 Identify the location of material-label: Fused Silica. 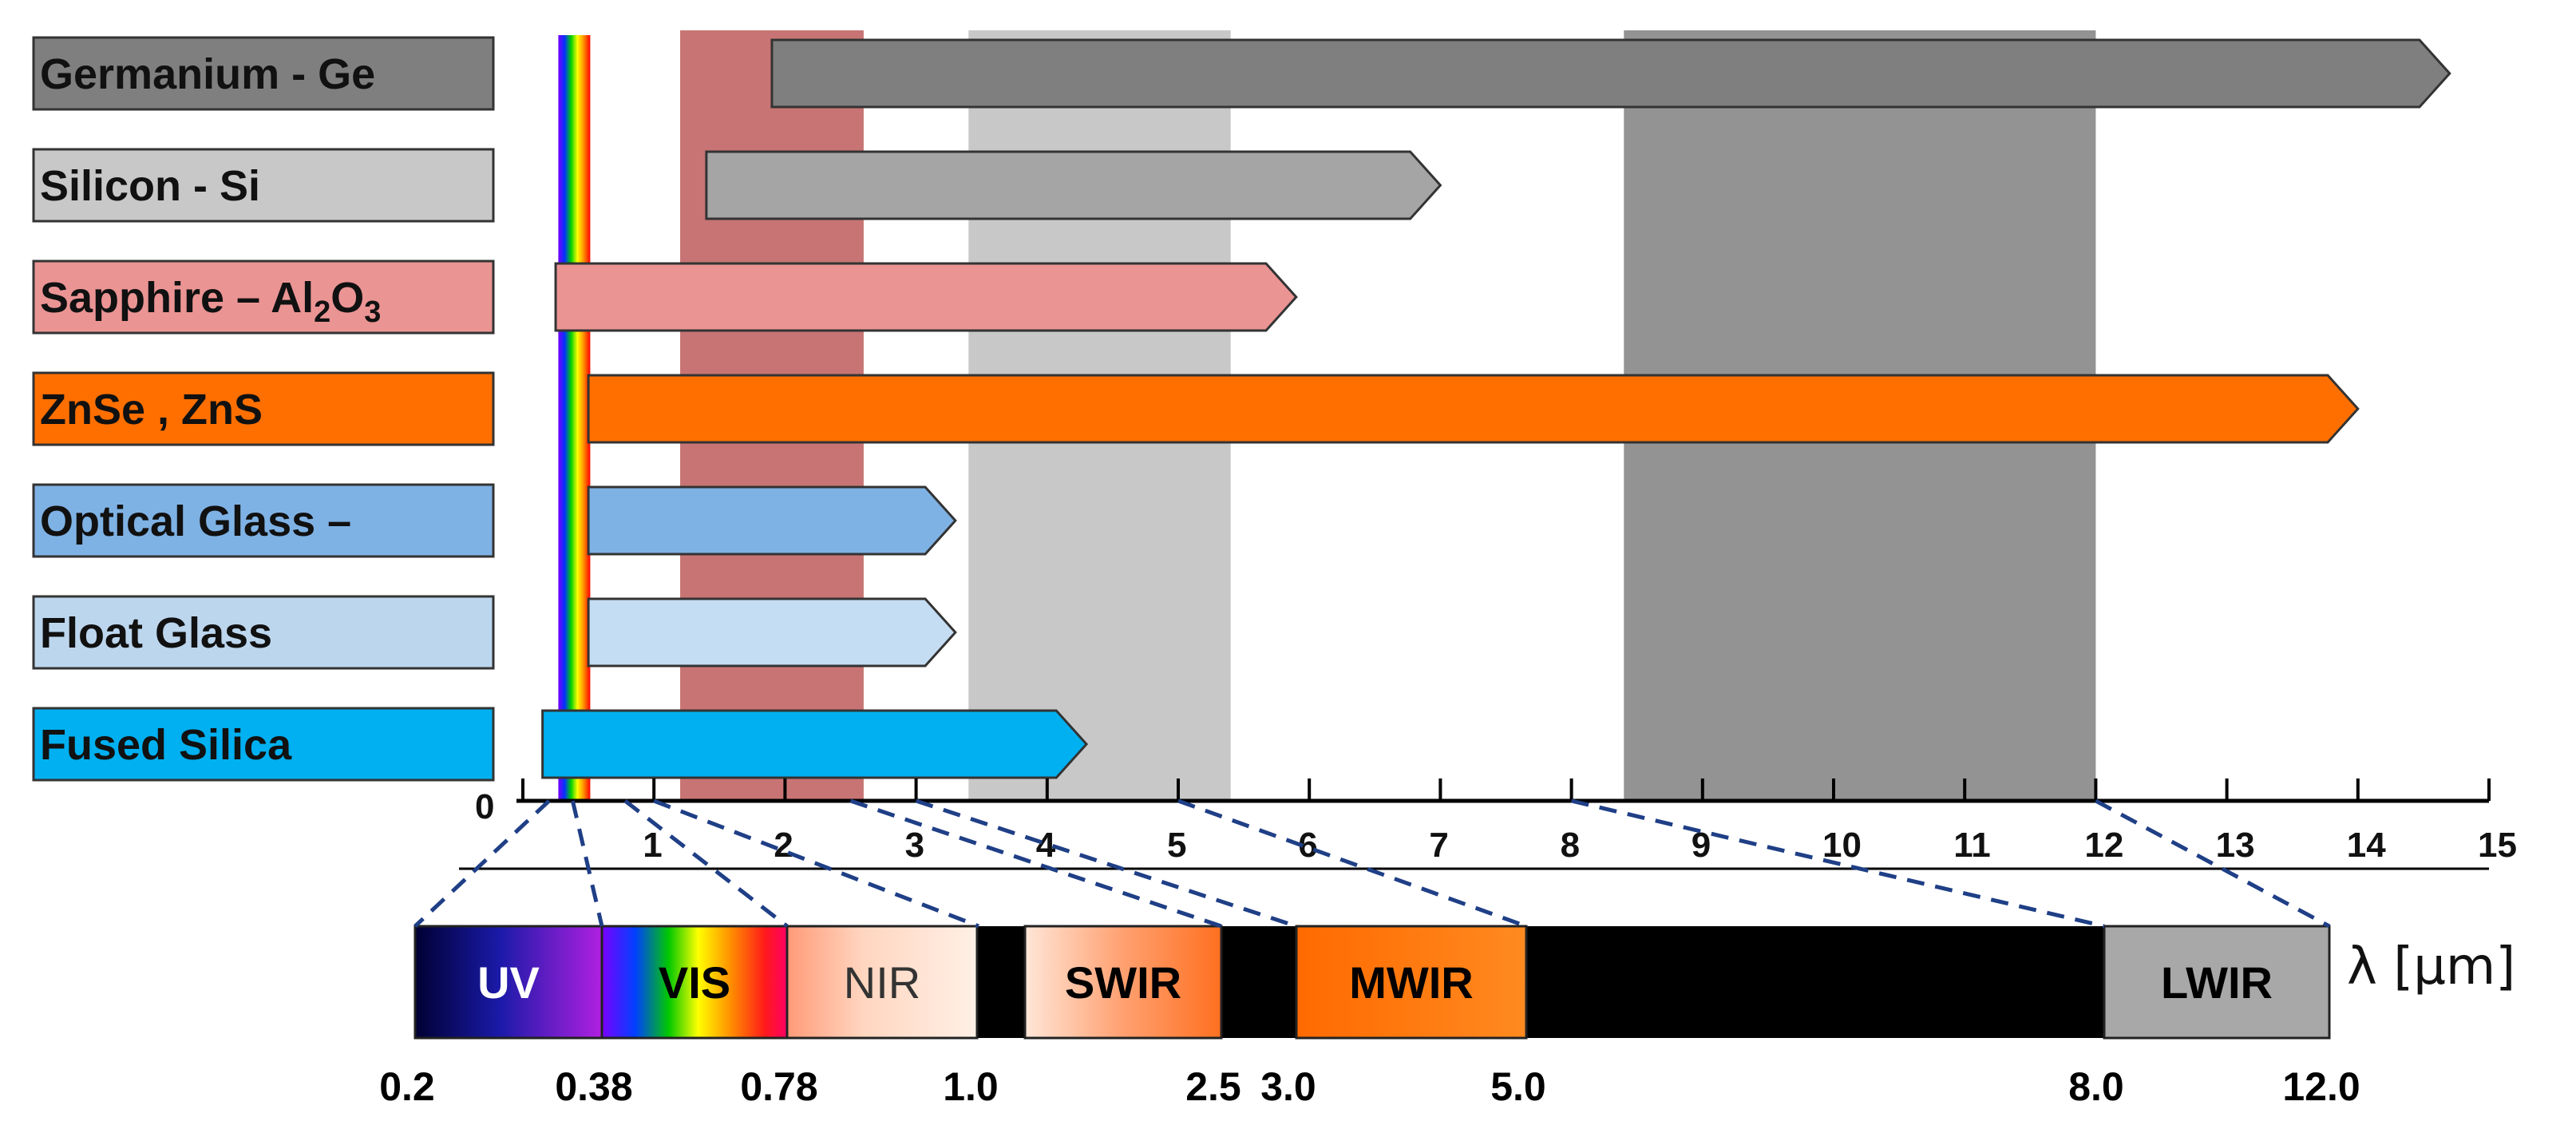
(166, 745).